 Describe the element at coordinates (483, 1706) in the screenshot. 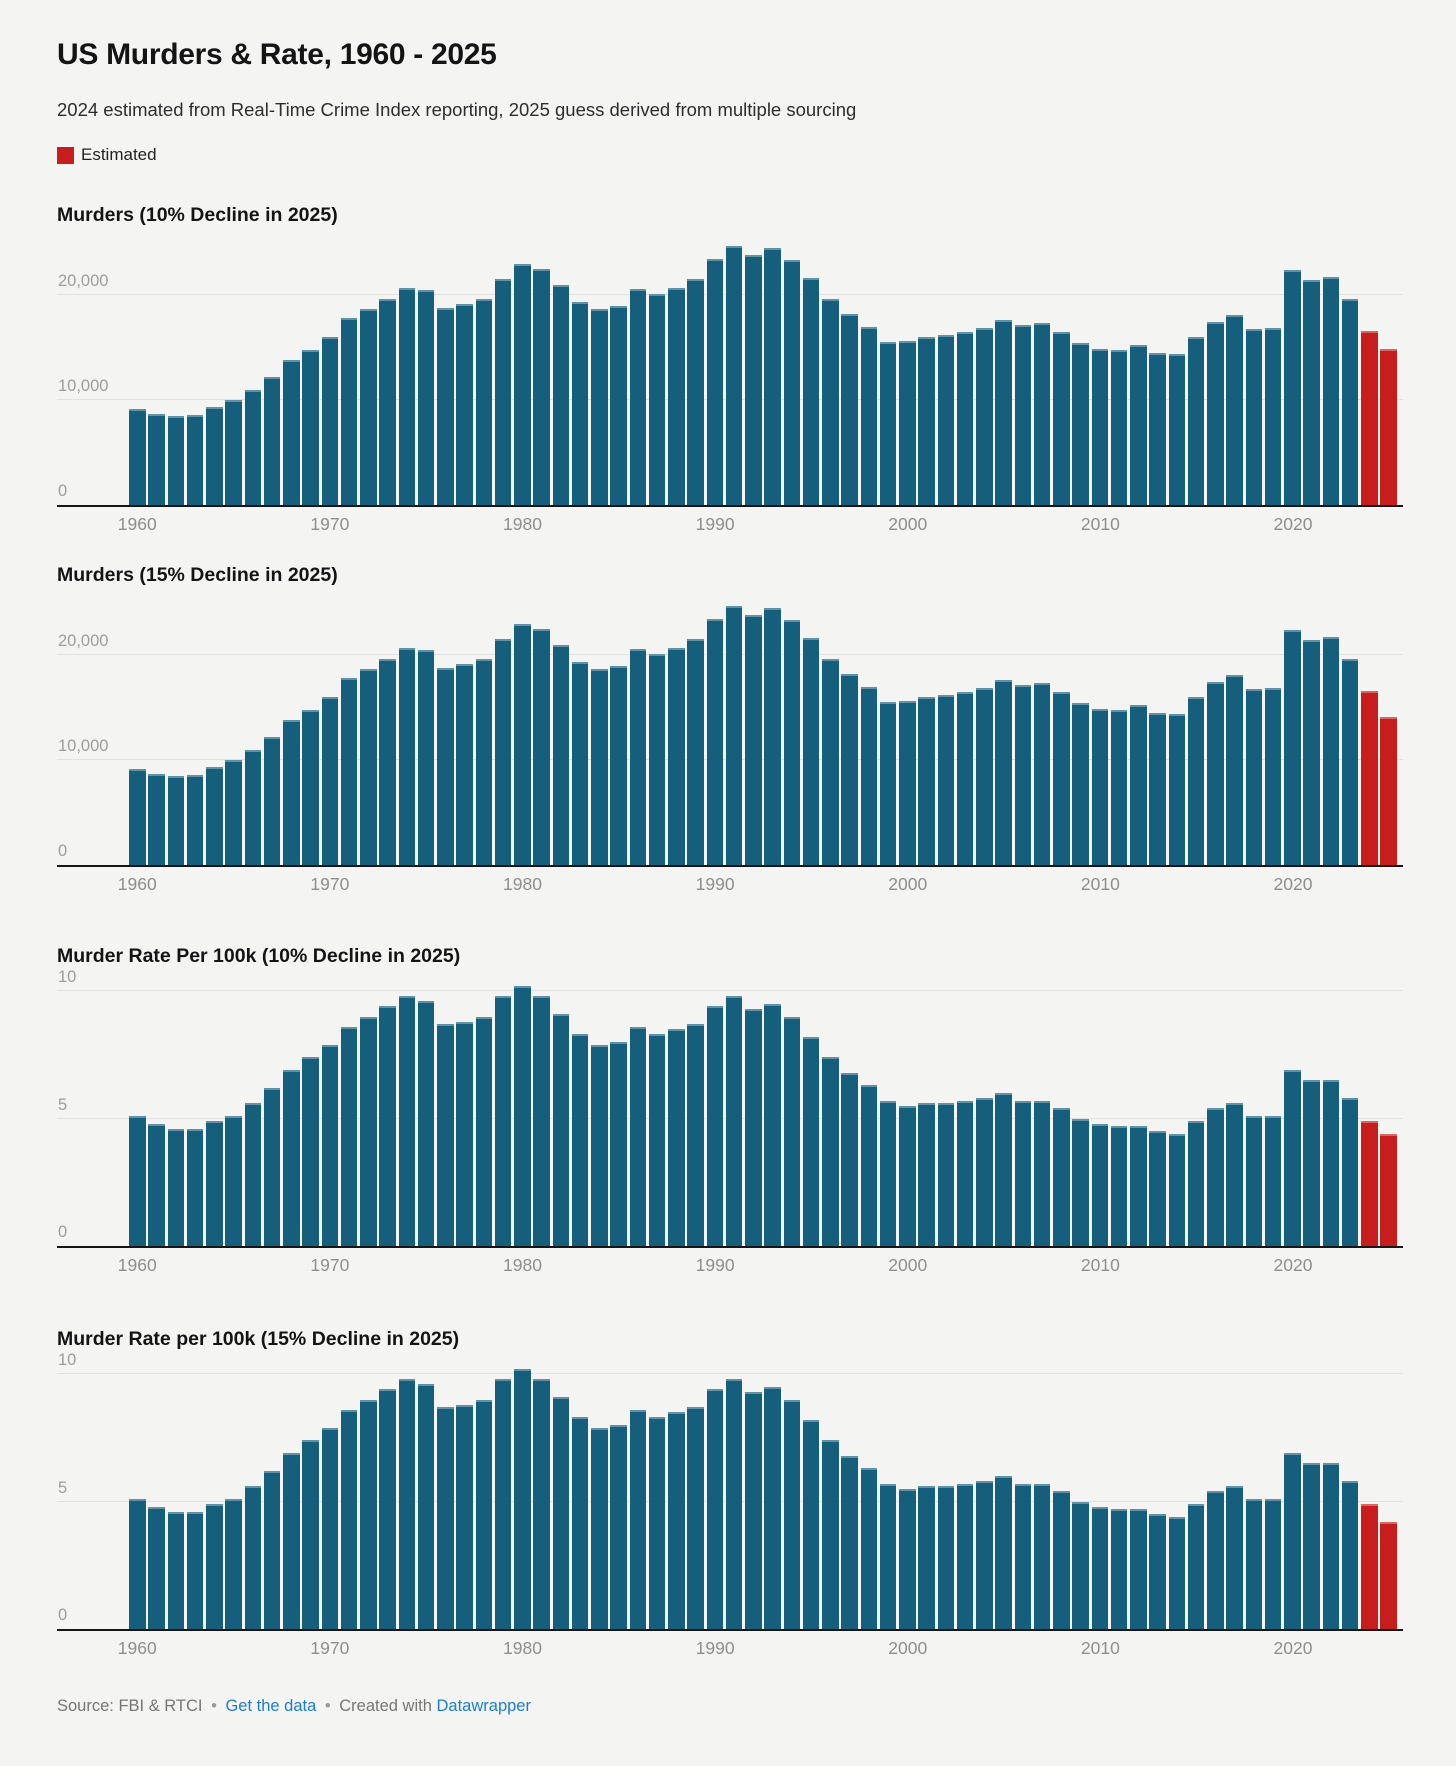

I see `datawrapper-link: Datawrapper` at that location.